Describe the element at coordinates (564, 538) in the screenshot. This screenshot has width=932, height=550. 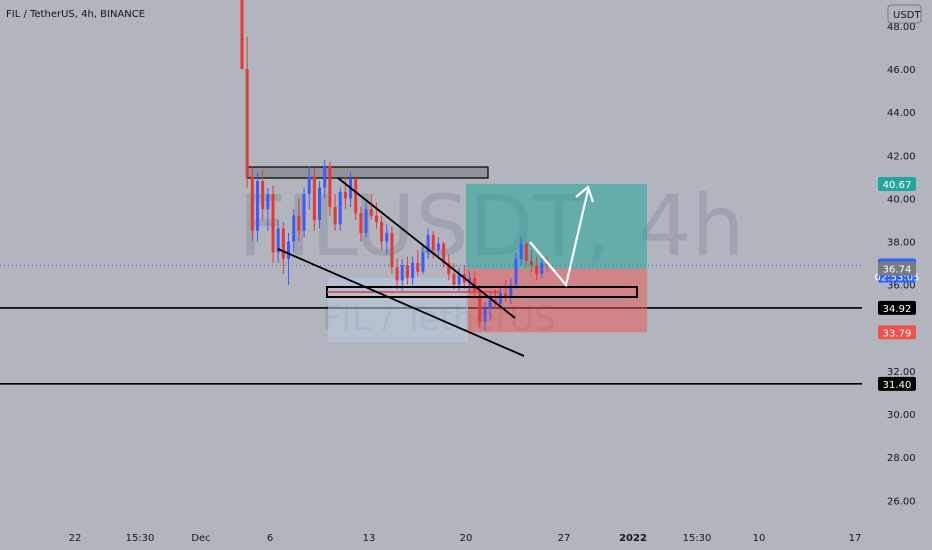
I see `time-tick-label: 27` at that location.